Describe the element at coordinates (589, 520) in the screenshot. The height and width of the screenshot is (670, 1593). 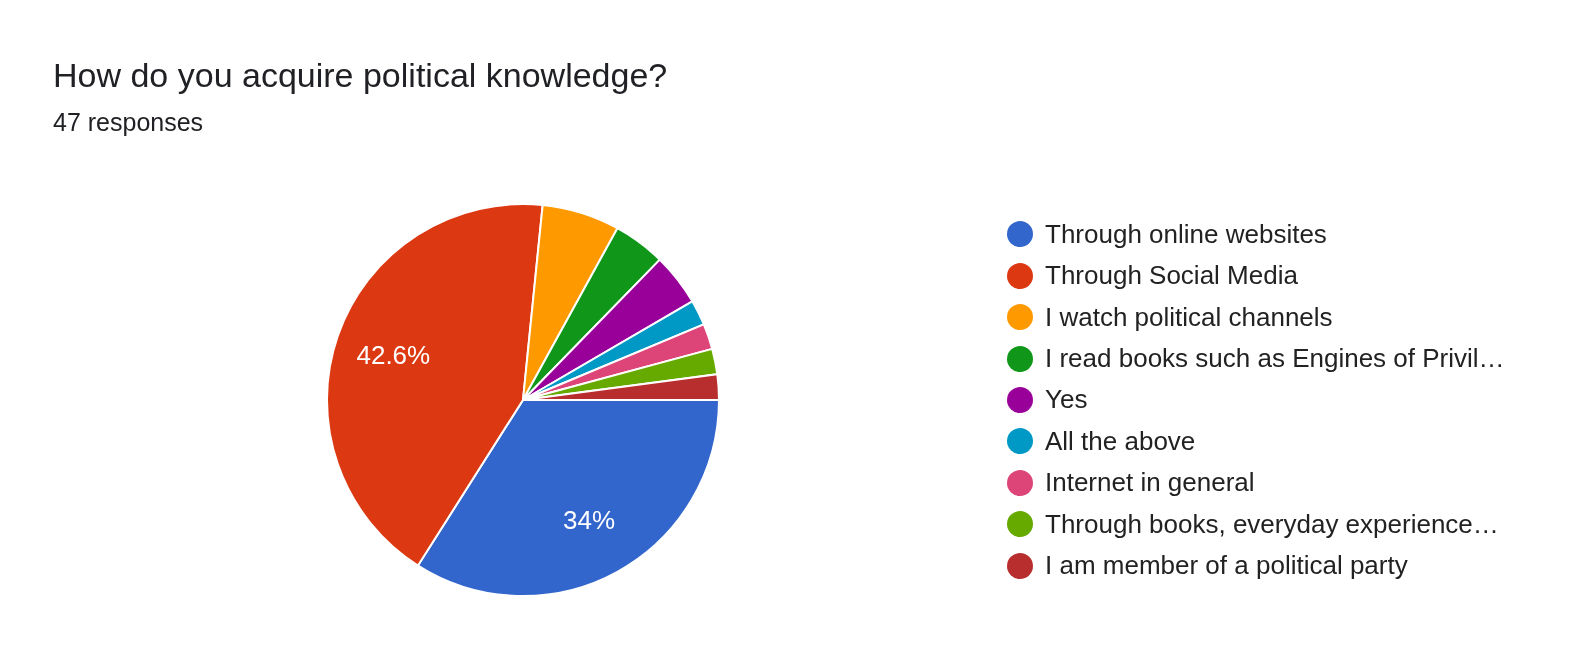
I see `data-label: 34%` at that location.